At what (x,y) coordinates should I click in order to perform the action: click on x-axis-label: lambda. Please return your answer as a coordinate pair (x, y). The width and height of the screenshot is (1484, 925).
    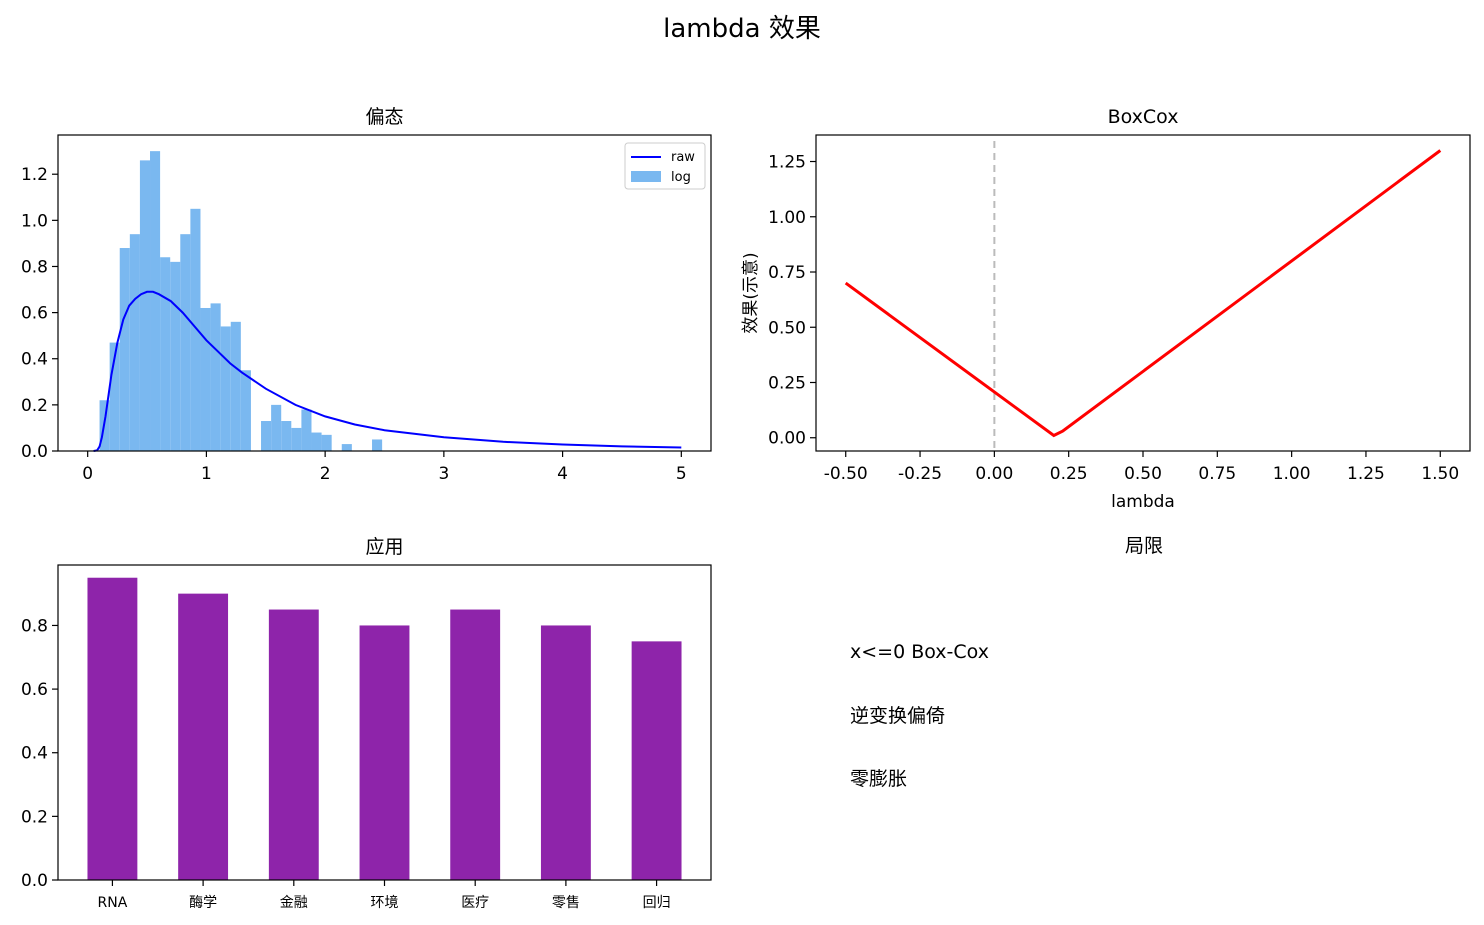
    Looking at the image, I should click on (1143, 502).